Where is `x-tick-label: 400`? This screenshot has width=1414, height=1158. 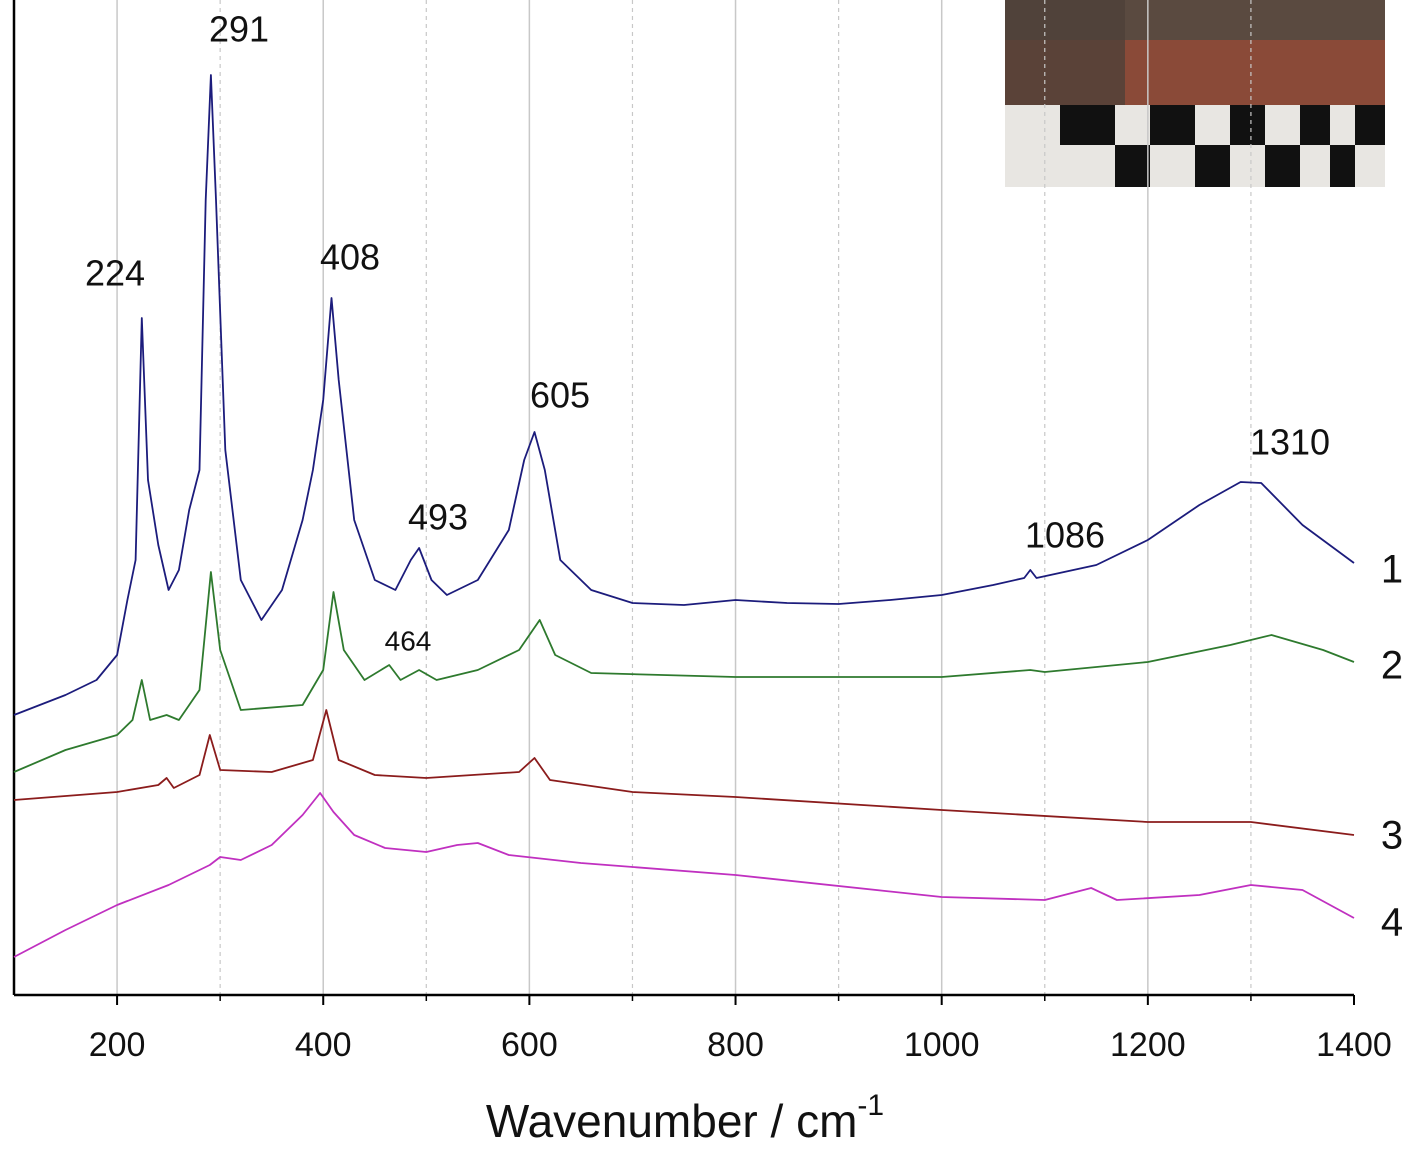
x-tick-label: 400 is located at coordinates (323, 1045).